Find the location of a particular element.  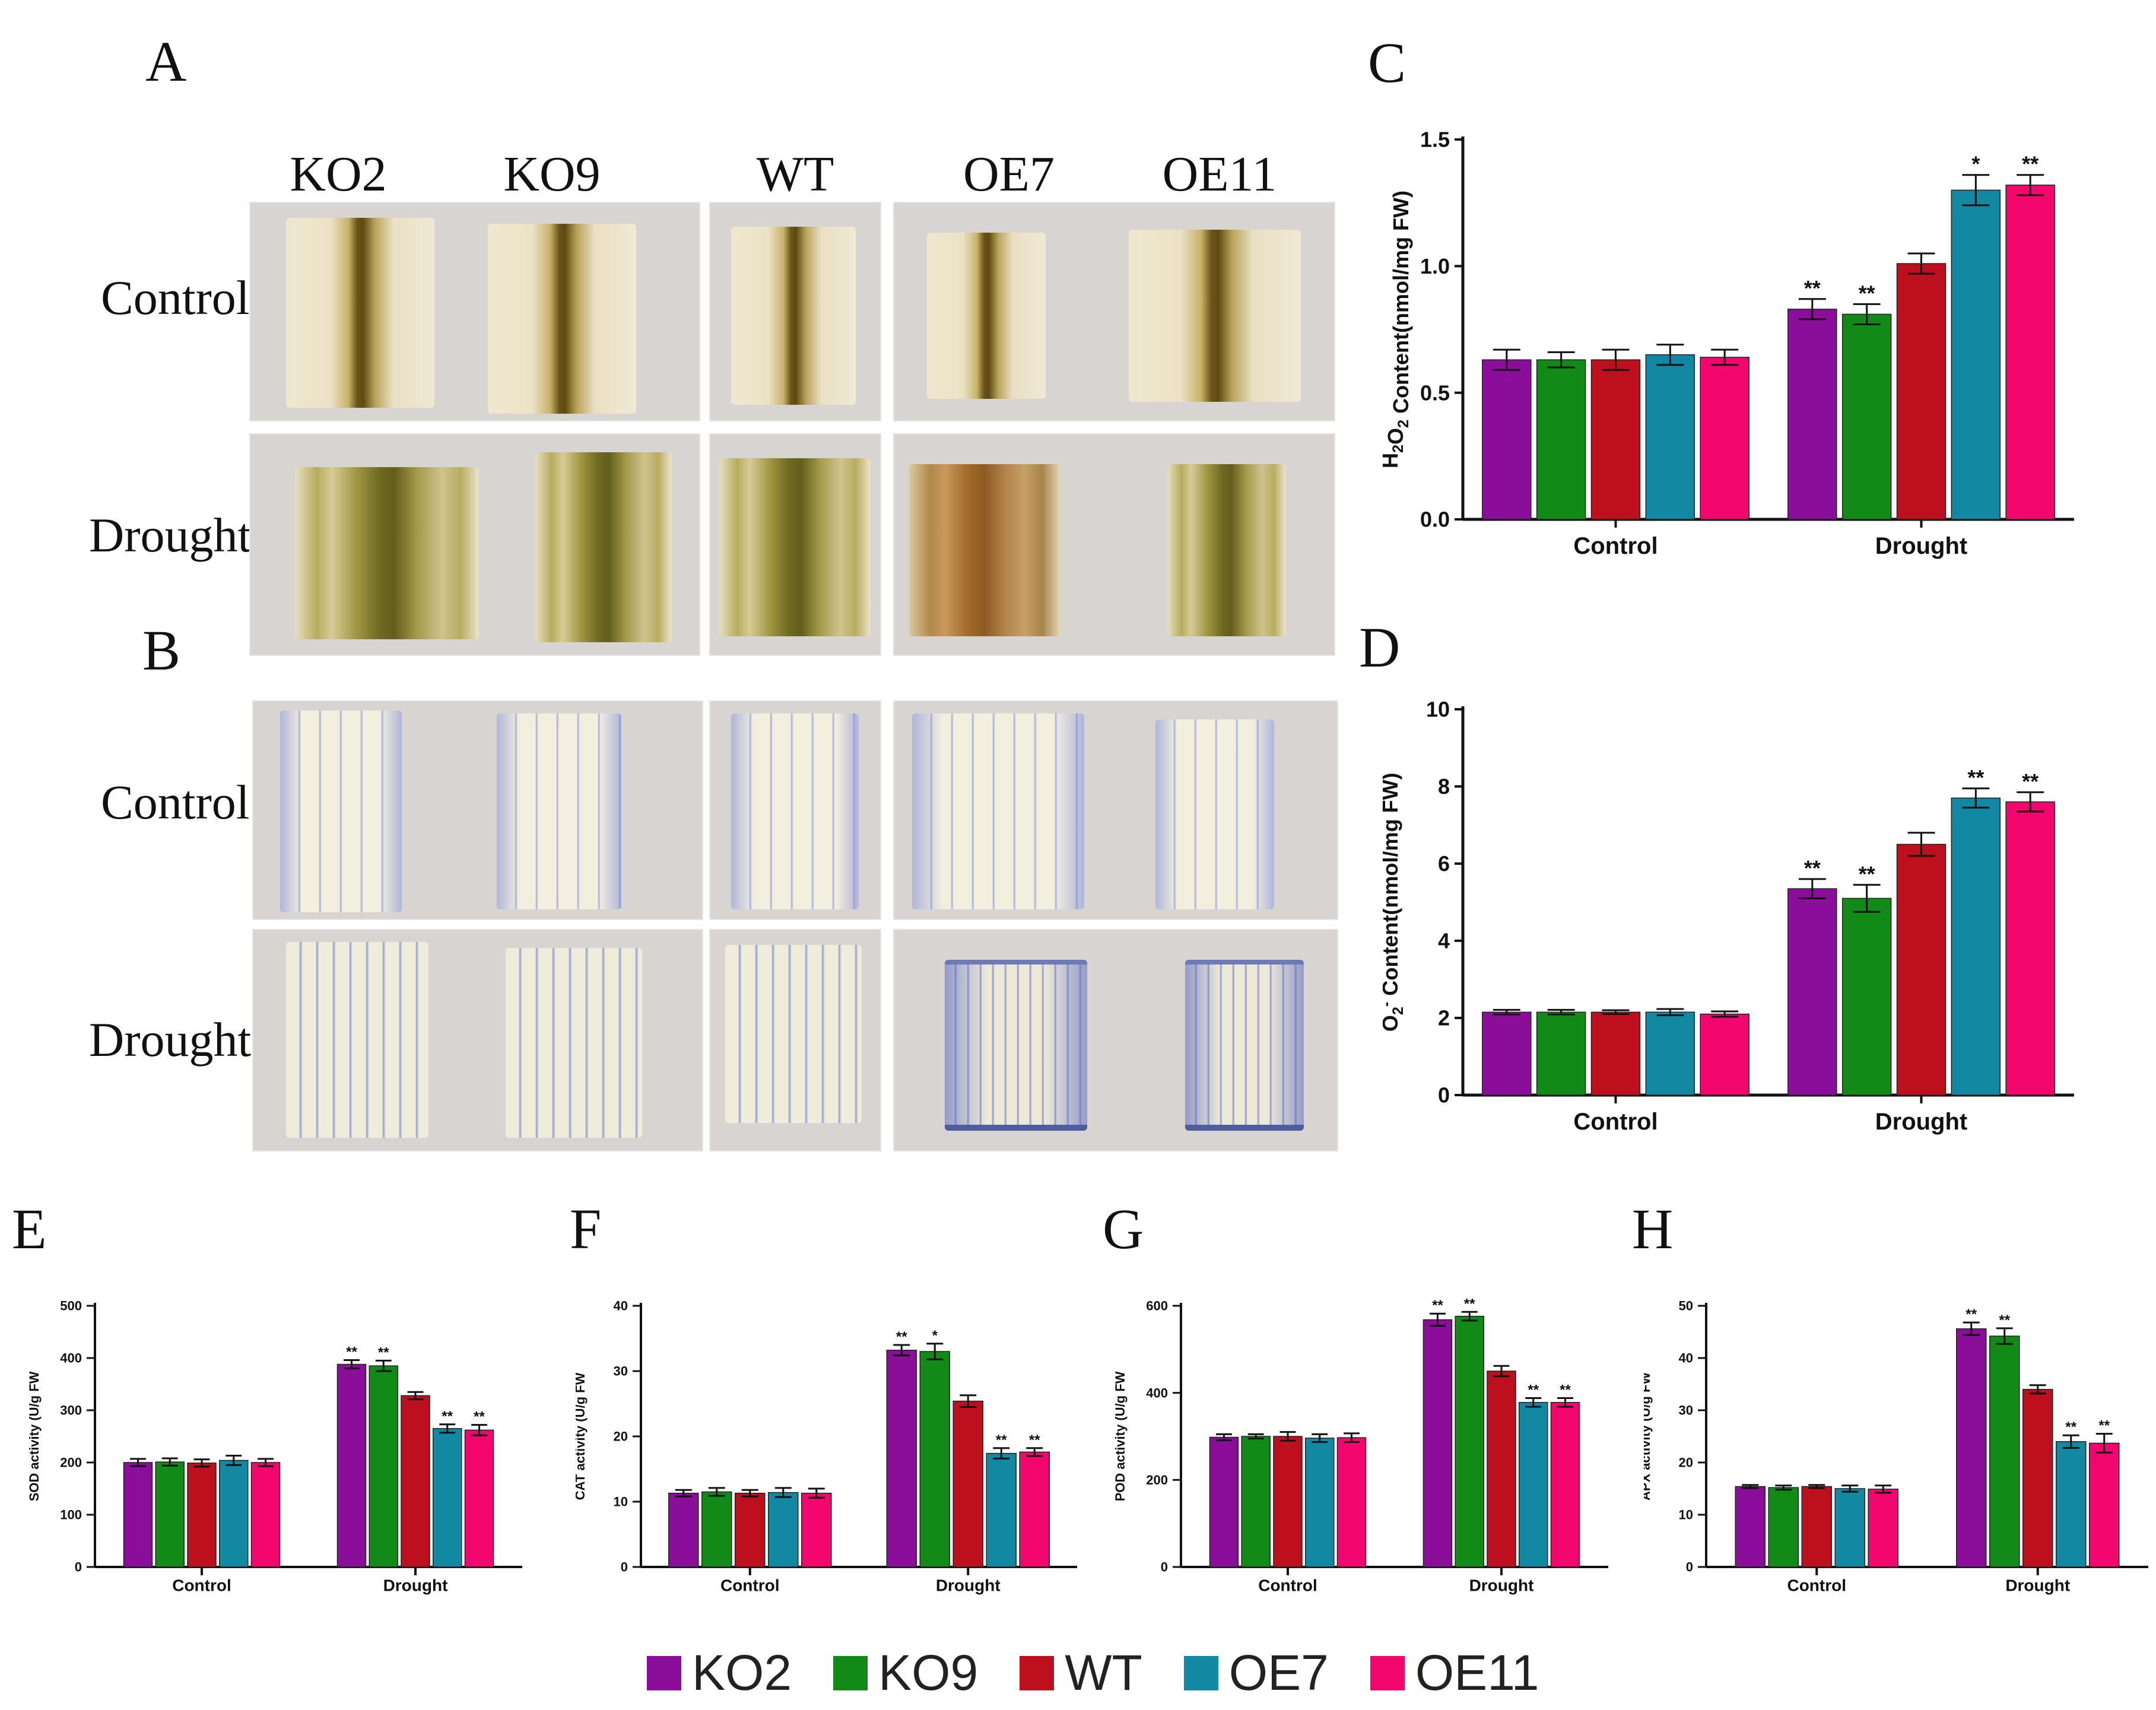

y-axis-label-part: 2 is located at coordinates (1398, 1011).